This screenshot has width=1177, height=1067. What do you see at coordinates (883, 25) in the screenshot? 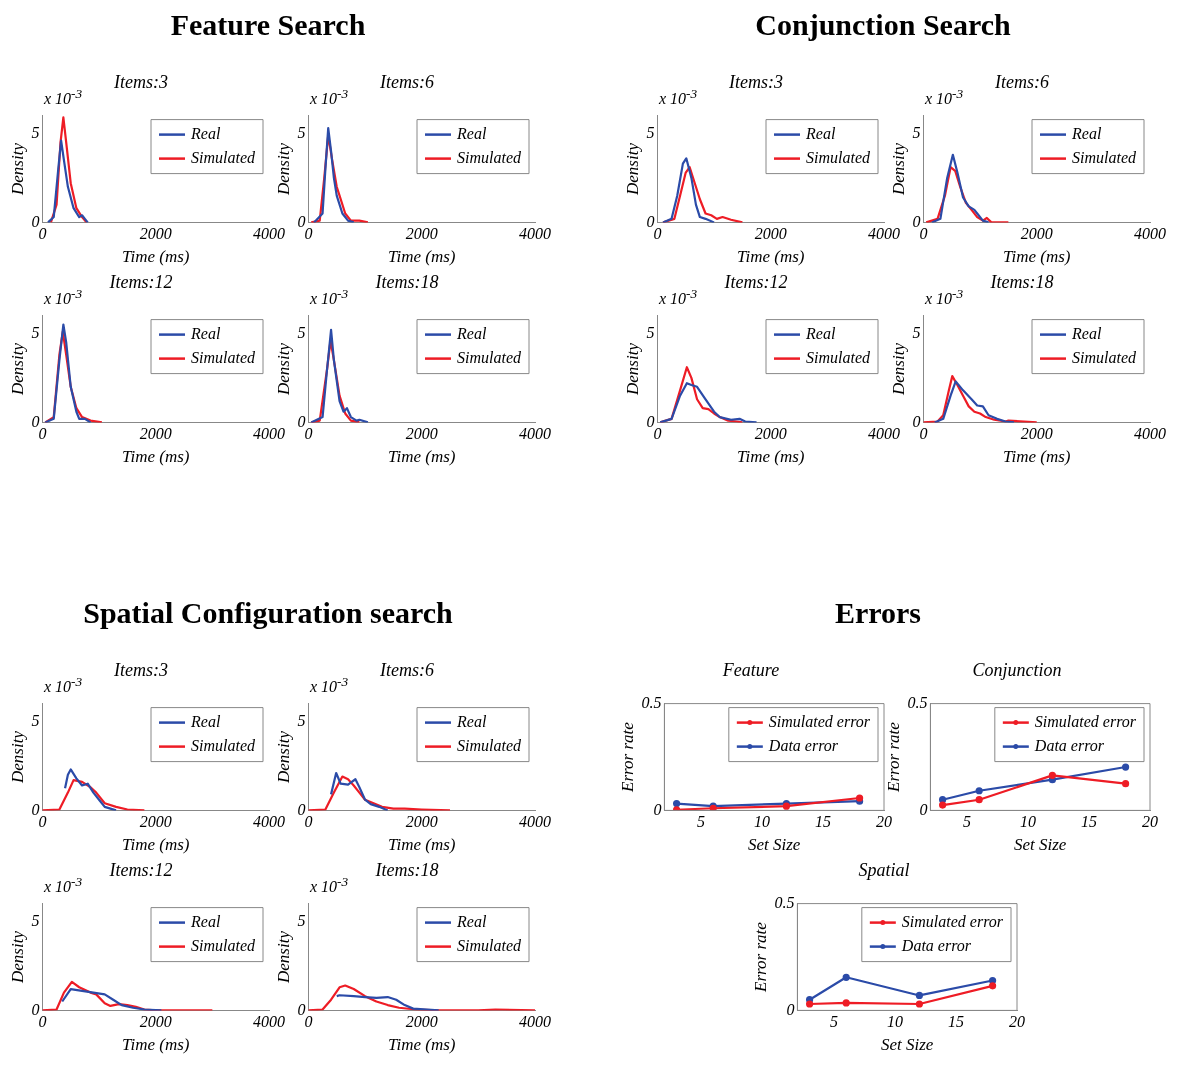
I see `text: Conjunction Search` at bounding box center [883, 25].